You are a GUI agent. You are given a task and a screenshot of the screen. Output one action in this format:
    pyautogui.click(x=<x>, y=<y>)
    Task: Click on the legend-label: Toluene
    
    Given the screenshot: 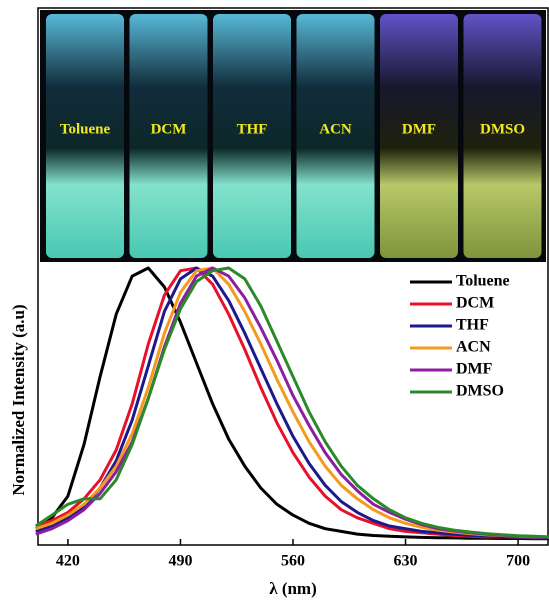 What is the action you would take?
    pyautogui.click(x=483, y=281)
    